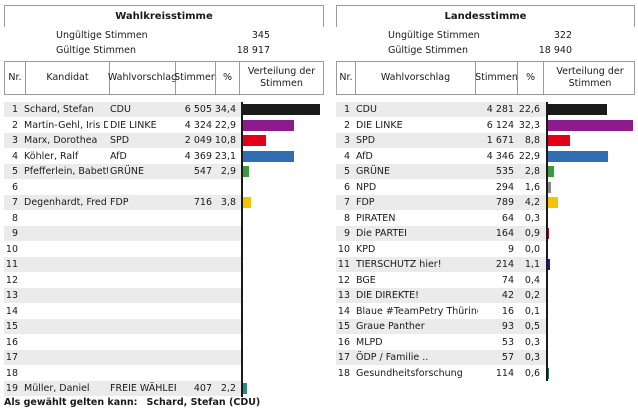 The image size is (638, 419). I want to click on table-row: 17 ÖDP / Familie .. 57 0,3, so click(441, 357).